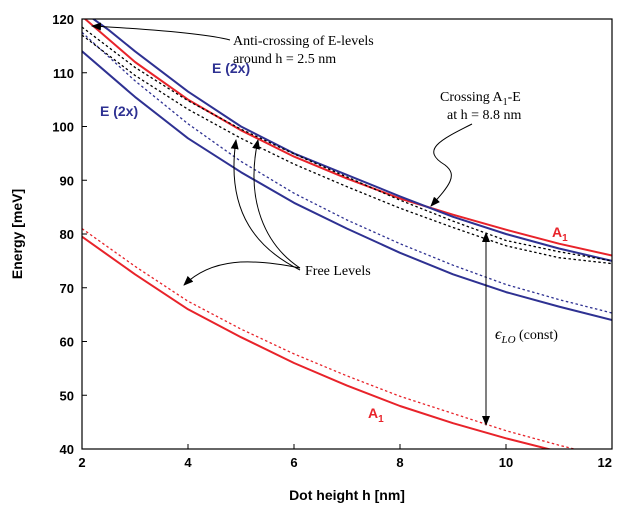  I want to click on a1-upper-sub: 1, so click(565, 238).